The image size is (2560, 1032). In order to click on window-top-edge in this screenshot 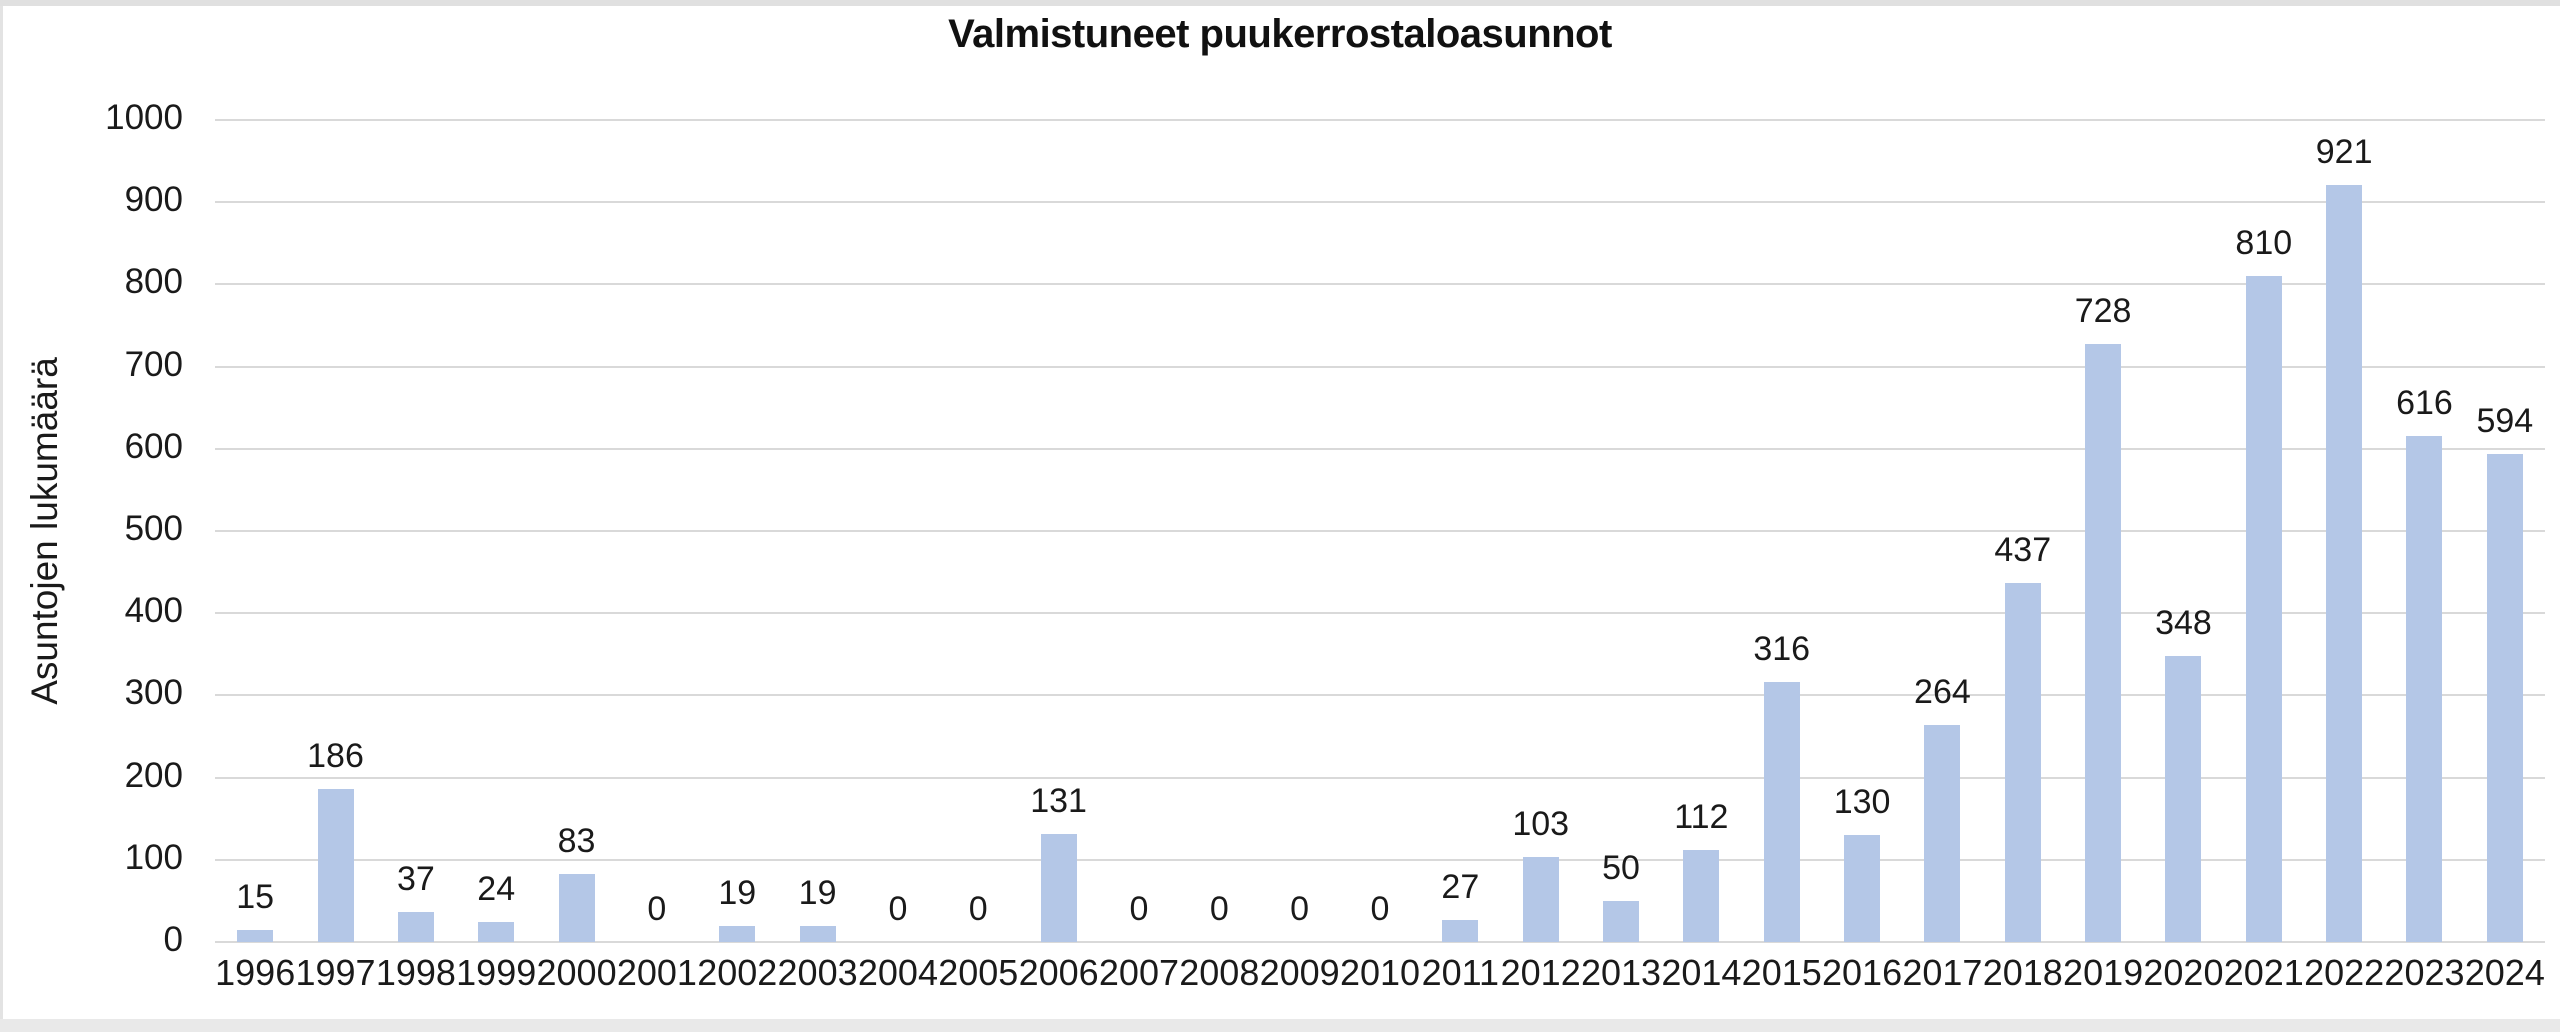, I will do `click(1280, 3)`.